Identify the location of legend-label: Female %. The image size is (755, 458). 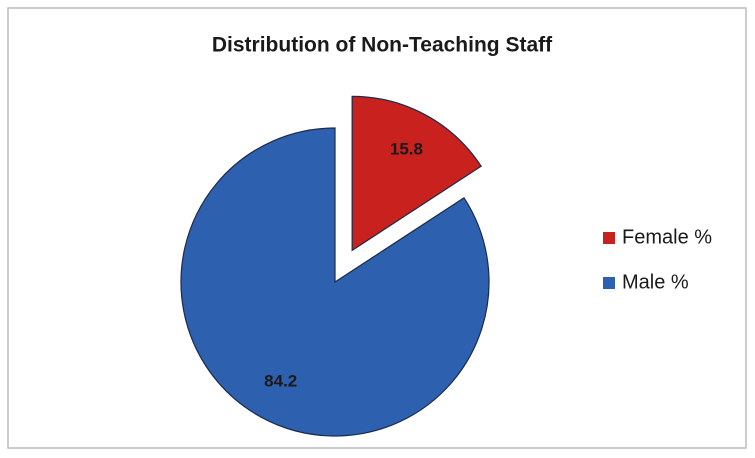
(667, 237).